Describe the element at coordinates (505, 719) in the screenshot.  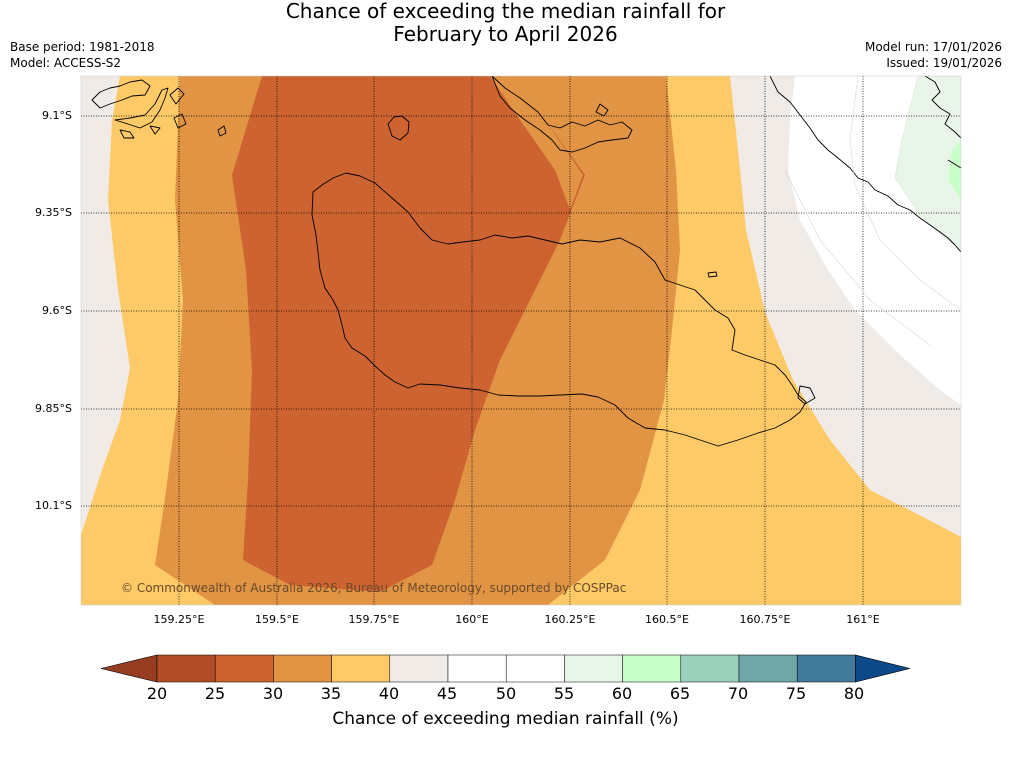
I see `colorbar-title: Chance of exceeding median rainfall (%)` at that location.